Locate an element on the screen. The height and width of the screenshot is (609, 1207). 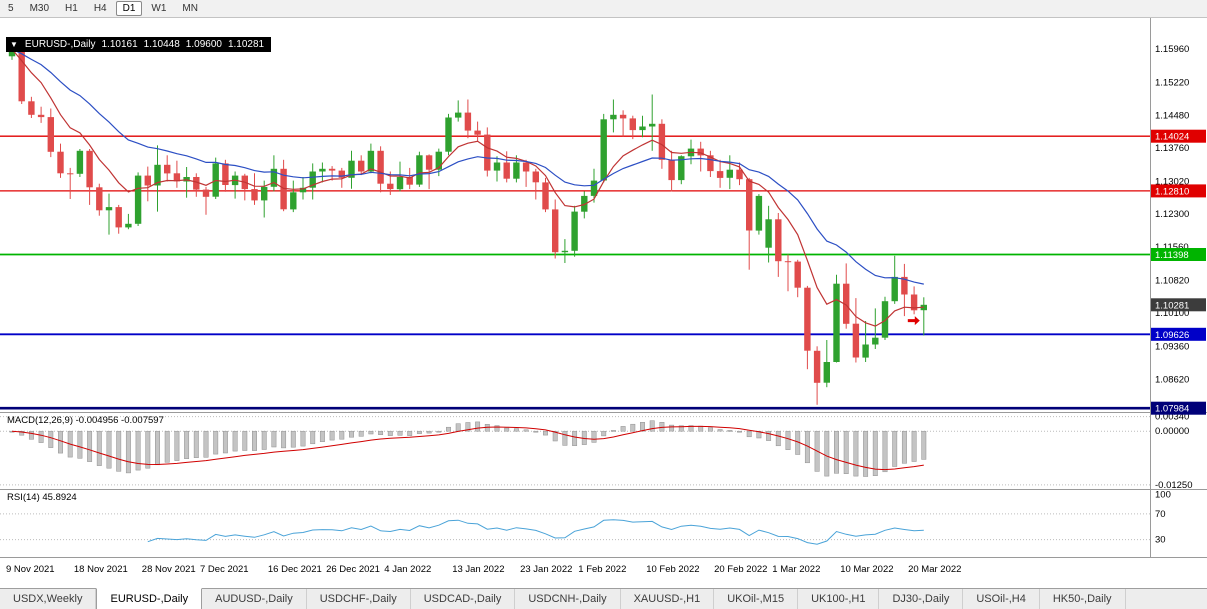
tab-hk50-daily: HK50-,Daily is located at coordinates (1083, 599).